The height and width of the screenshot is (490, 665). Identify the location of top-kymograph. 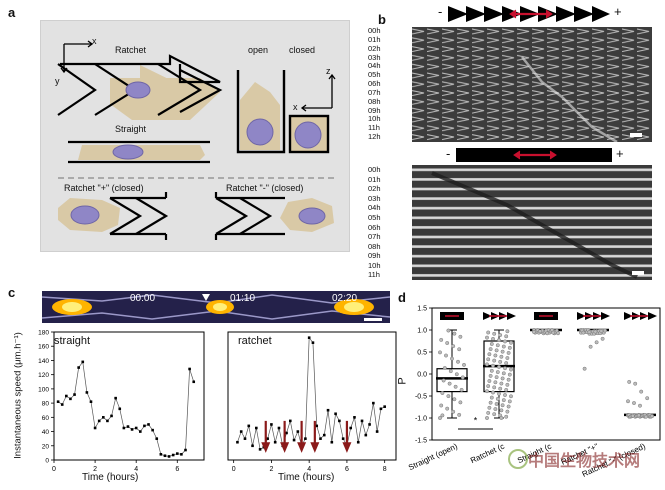
(532, 84).